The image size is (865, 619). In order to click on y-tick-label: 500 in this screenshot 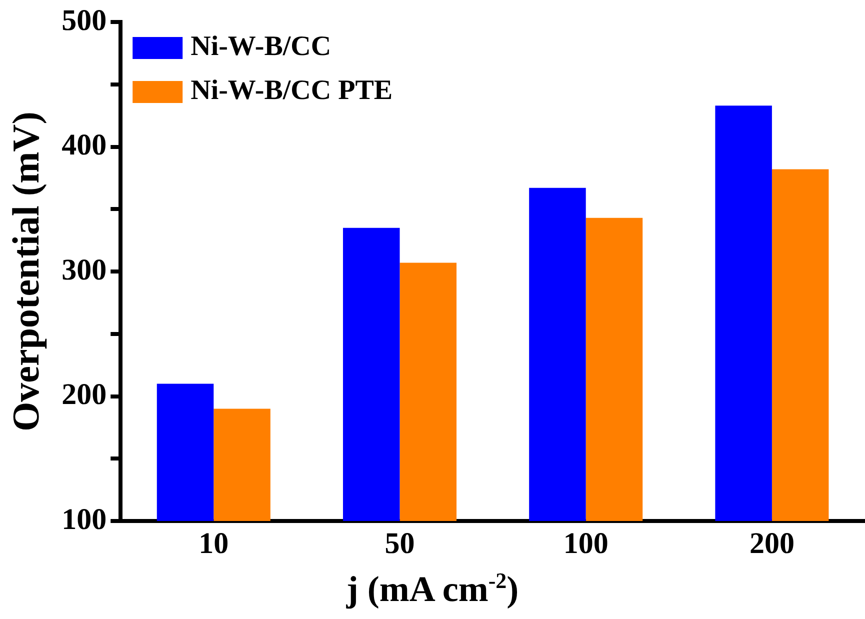, I will do `click(84, 20)`.